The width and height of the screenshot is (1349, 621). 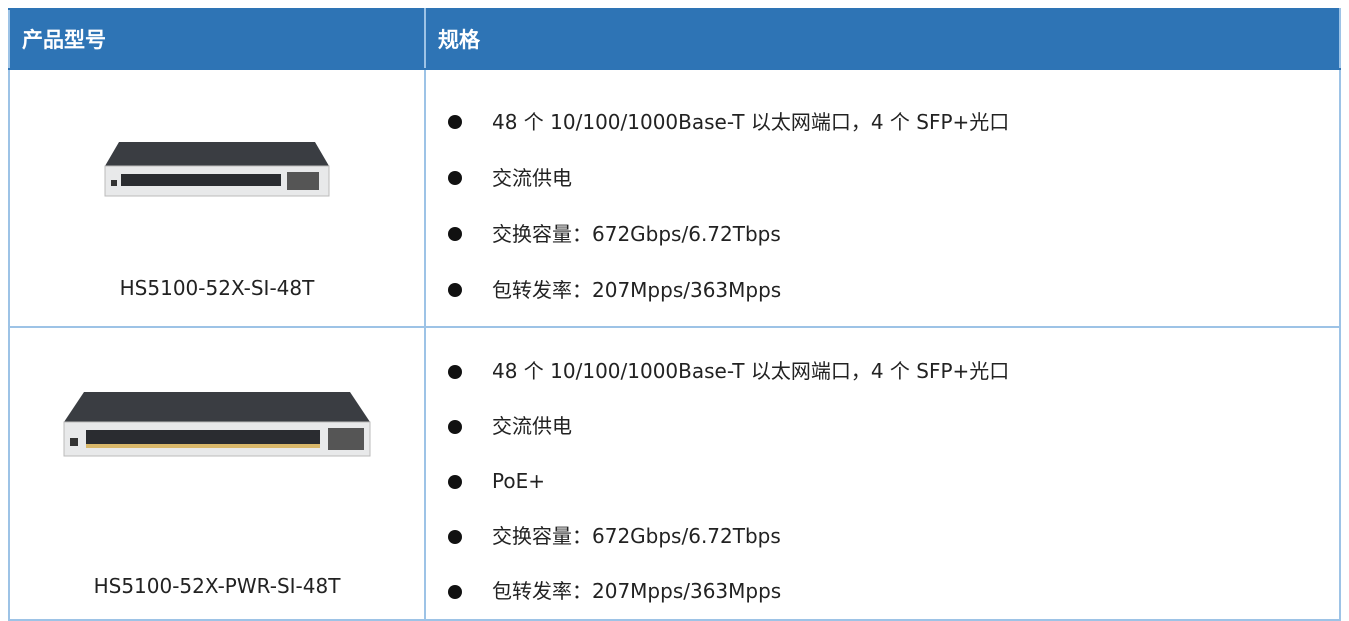 What do you see at coordinates (217, 288) in the screenshot?
I see `model-name: HS5100-52X-SI-48T` at bounding box center [217, 288].